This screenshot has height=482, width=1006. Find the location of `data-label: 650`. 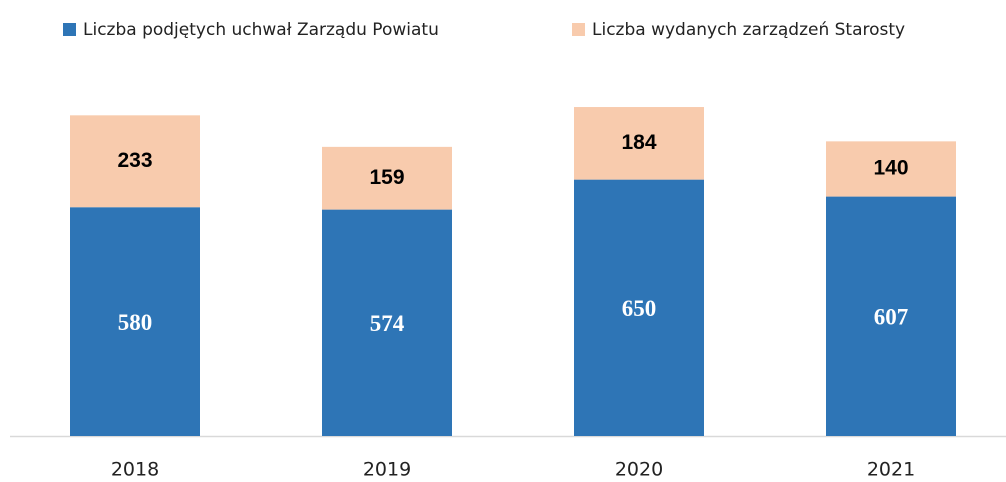

data-label: 650 is located at coordinates (639, 308).